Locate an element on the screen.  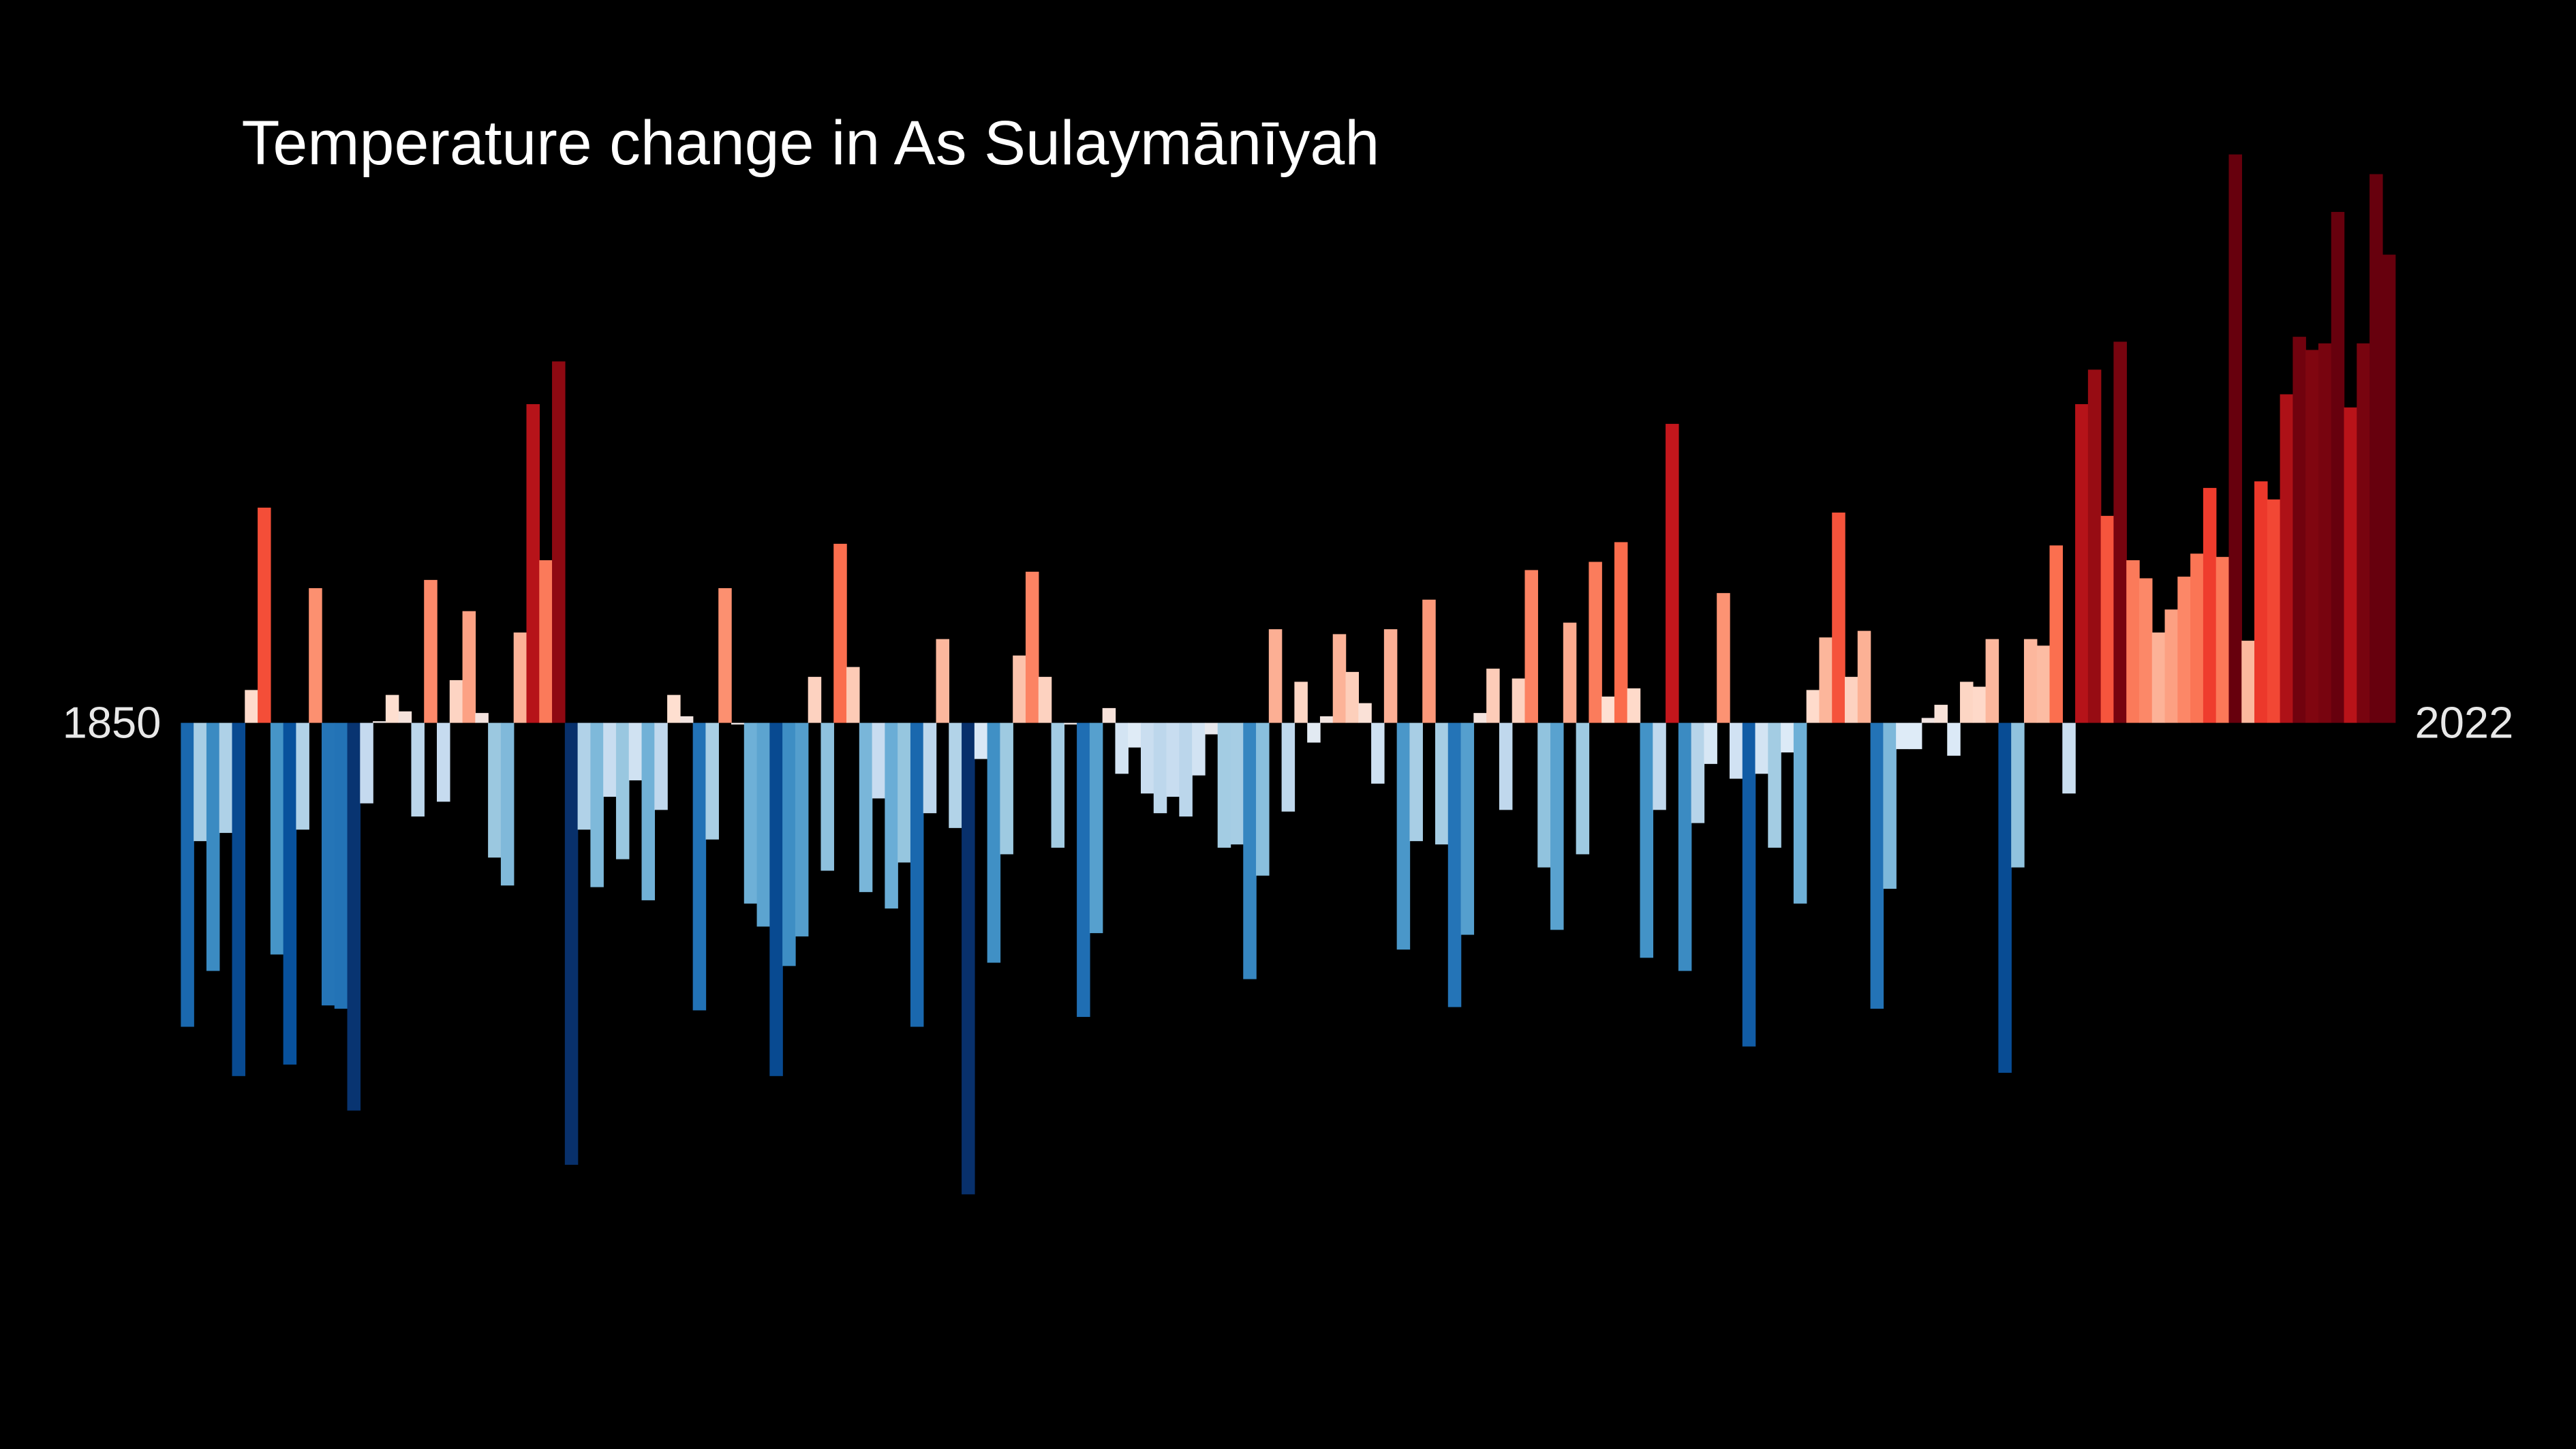
chart-title: Temperature change in As Sulaymānīyah is located at coordinates (811, 143).